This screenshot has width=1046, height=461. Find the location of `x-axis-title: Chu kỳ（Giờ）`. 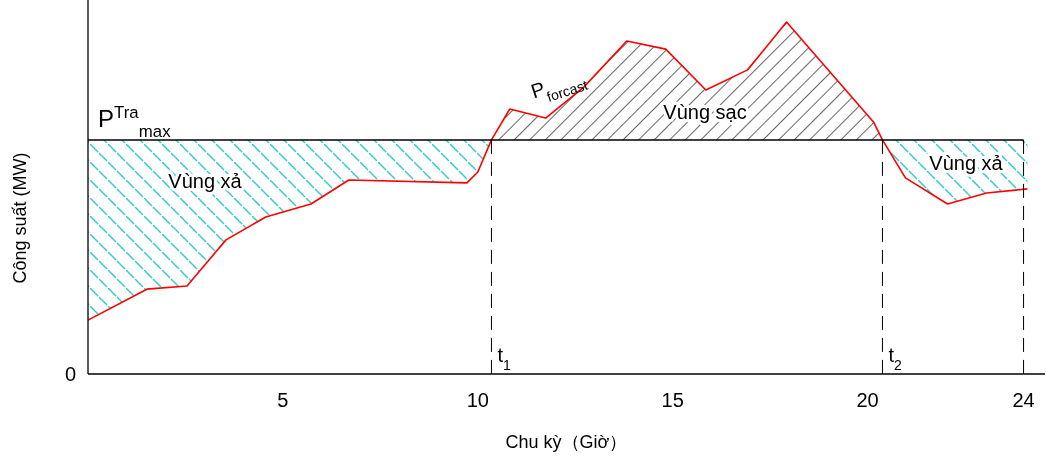

x-axis-title: Chu kỳ（Giờ） is located at coordinates (566, 442).